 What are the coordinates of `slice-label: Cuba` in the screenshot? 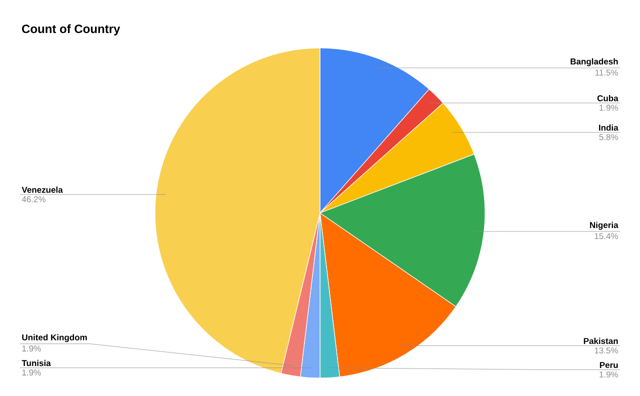 It's located at (607, 98).